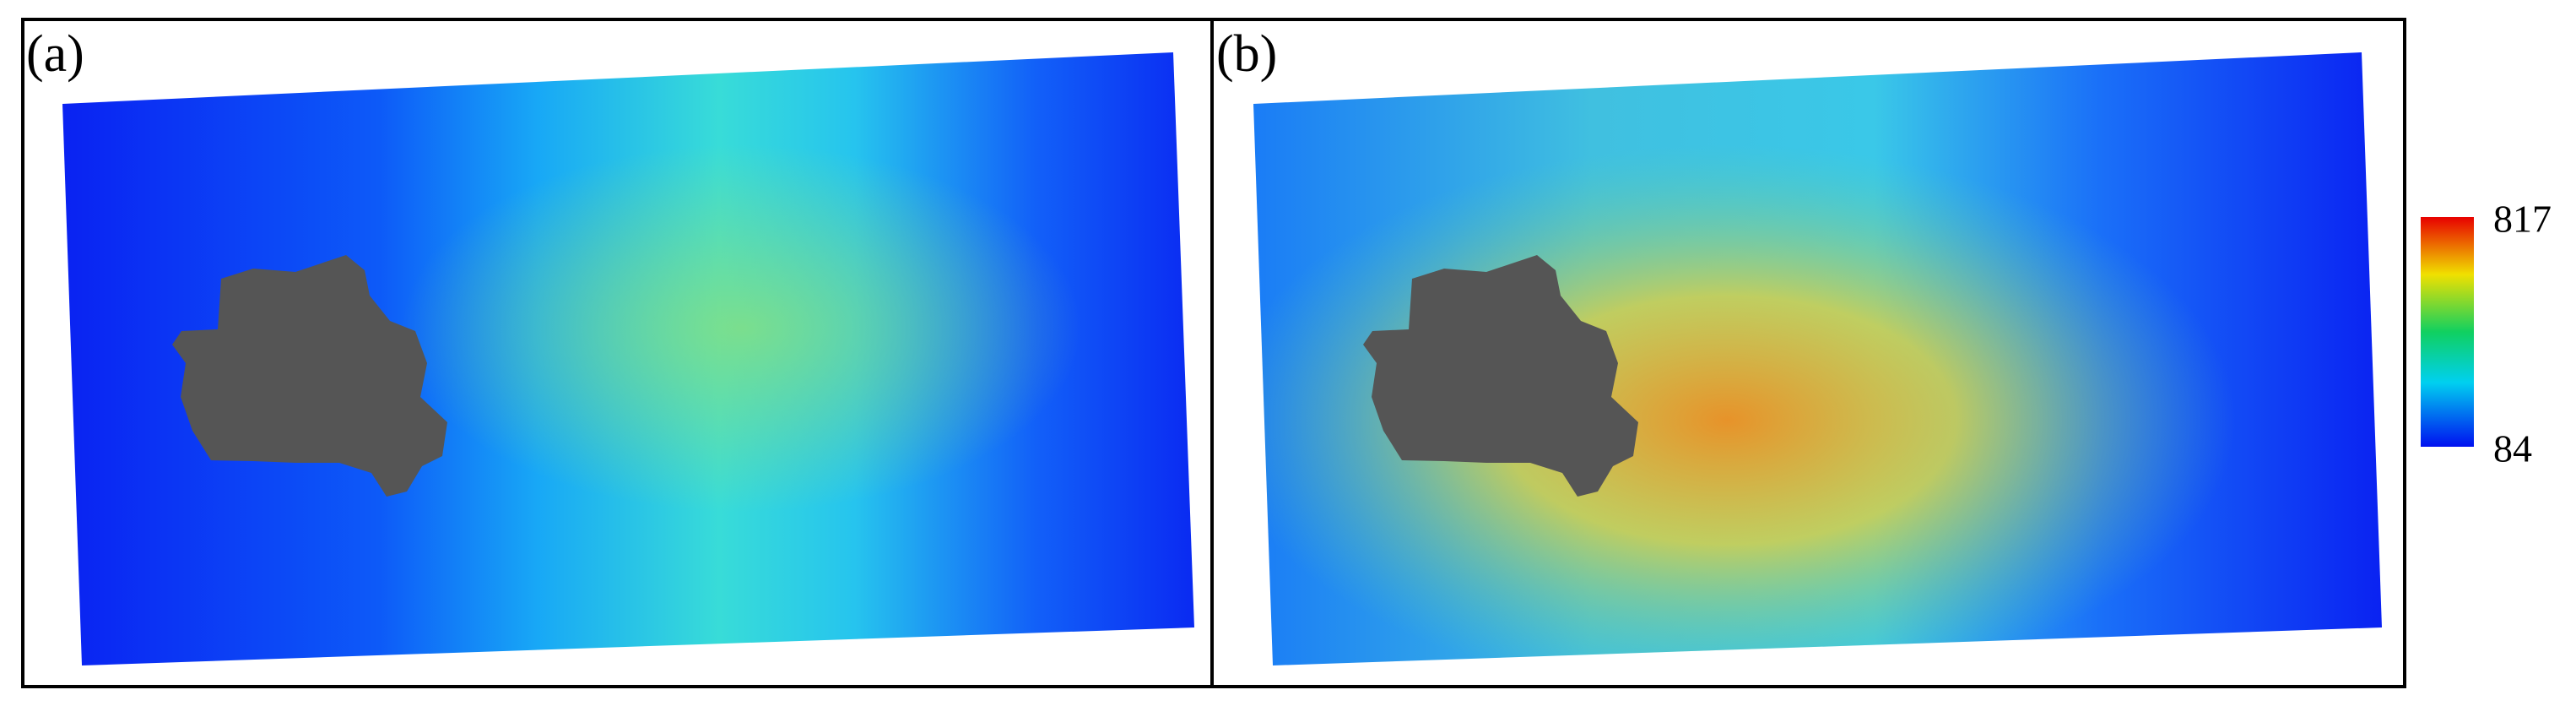 This screenshot has width=2576, height=717. I want to click on panel-label: (a), so click(55, 54).